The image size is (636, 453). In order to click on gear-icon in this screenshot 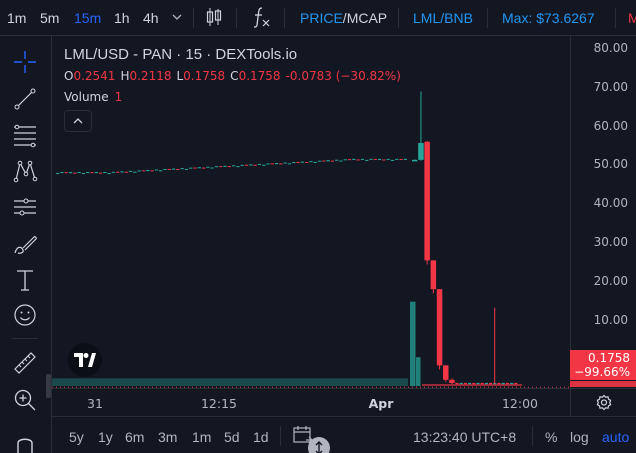, I will do `click(603, 402)`.